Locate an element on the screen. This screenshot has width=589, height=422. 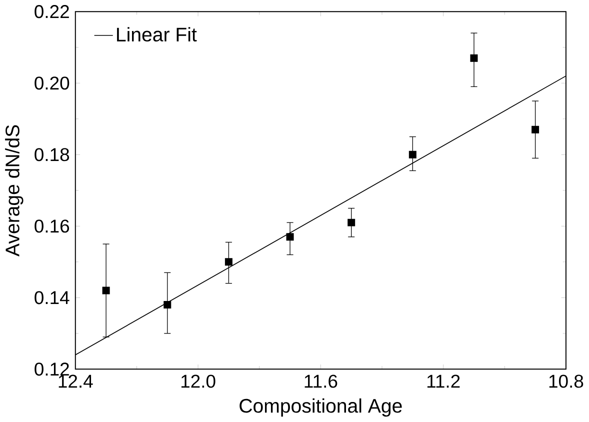
y-tick-label: 0.14 is located at coordinates (52, 297).